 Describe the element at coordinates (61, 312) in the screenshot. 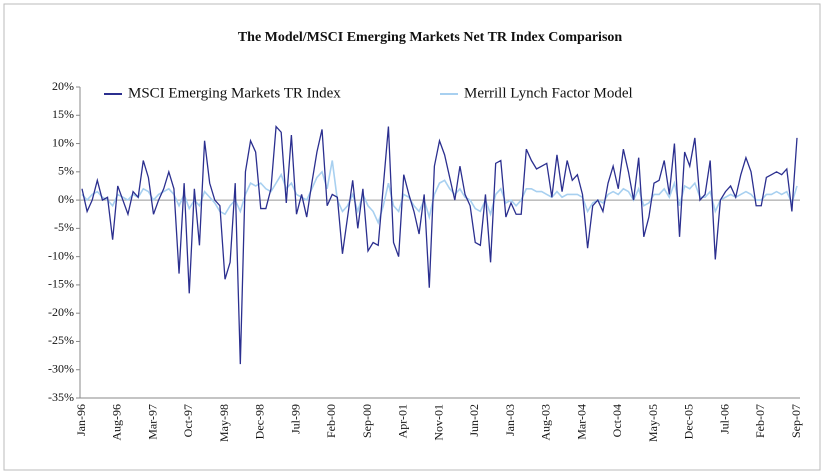

I see `y-tick-label: -20%` at that location.